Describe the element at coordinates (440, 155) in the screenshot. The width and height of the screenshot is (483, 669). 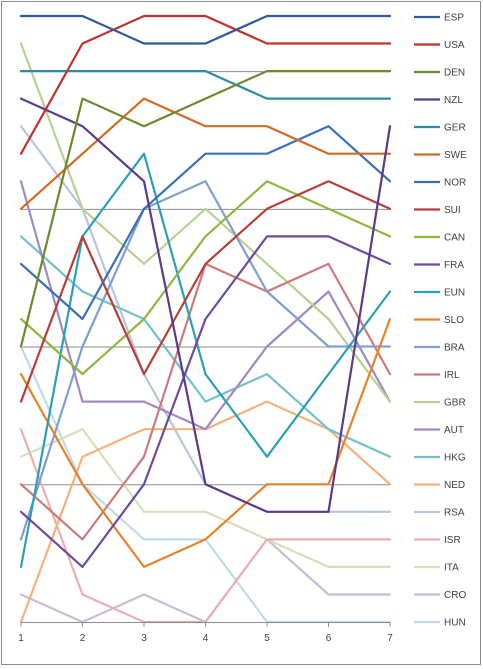
I see `legend-item-swe: SWE` at that location.